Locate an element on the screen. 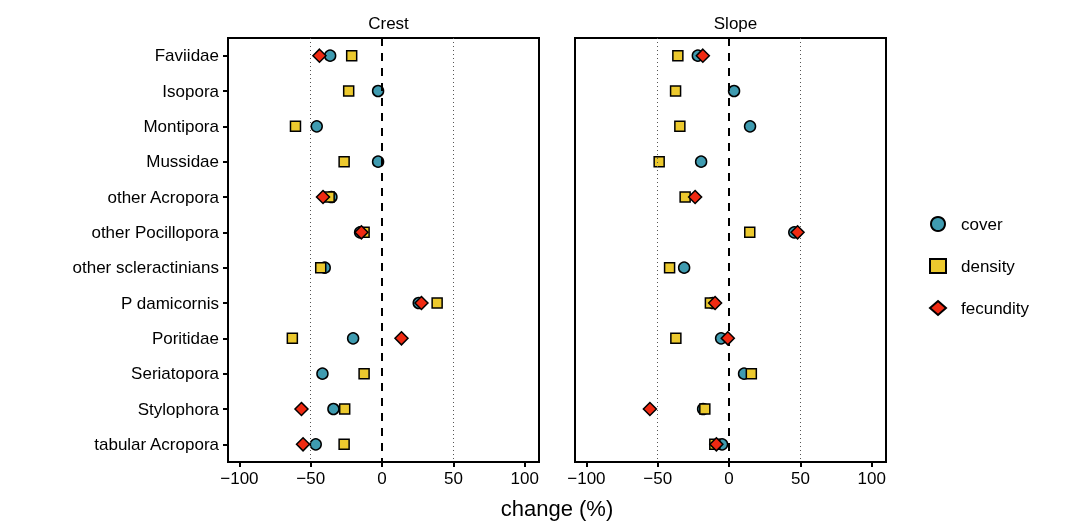 The image size is (1066, 532). legend-label: cover is located at coordinates (982, 224).